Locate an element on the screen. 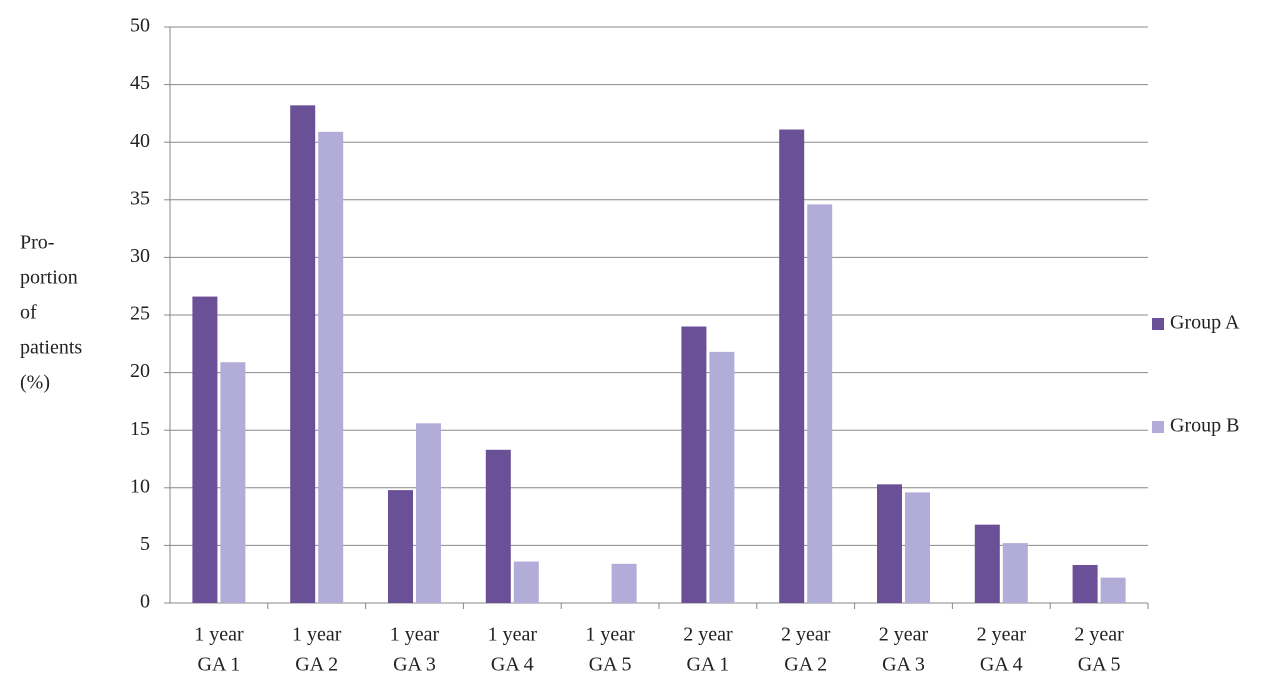 The height and width of the screenshot is (683, 1280). y-axis-label: (%) is located at coordinates (35, 383).